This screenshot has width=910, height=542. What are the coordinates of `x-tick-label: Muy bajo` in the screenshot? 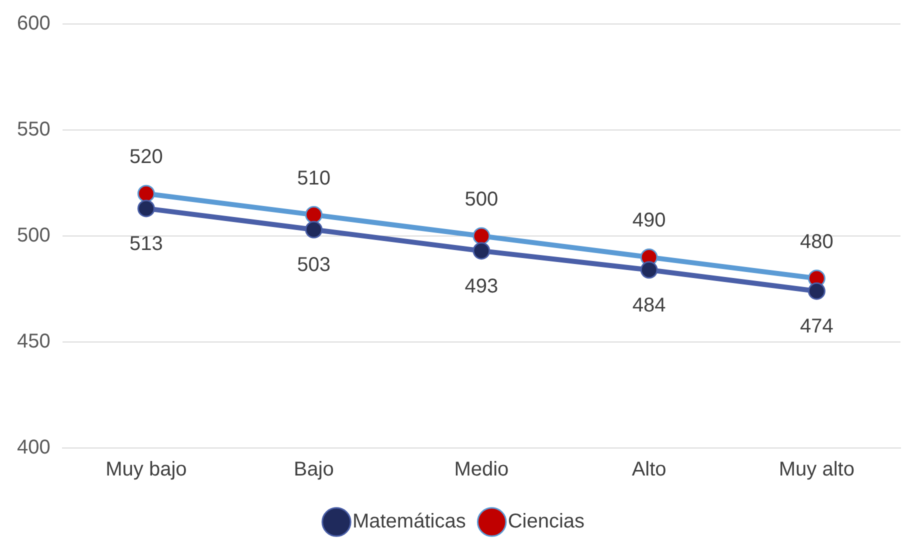 It's located at (146, 469).